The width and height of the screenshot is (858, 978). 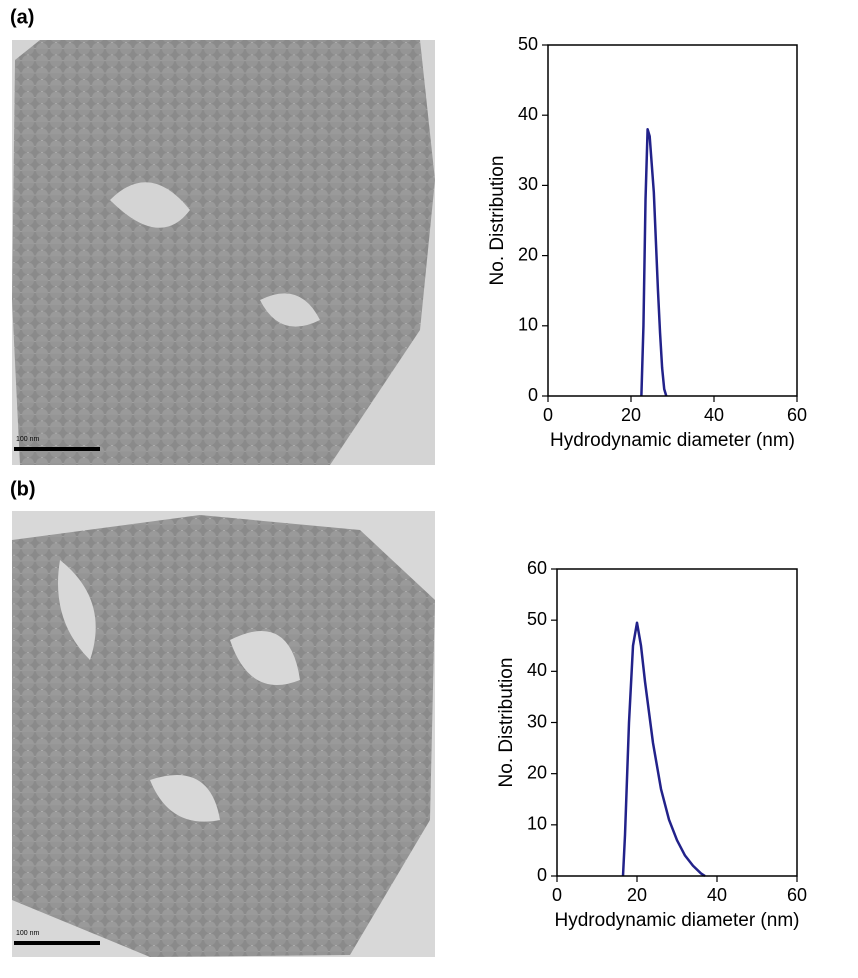 What do you see at coordinates (23, 489) in the screenshot?
I see `panel-label: (b)` at bounding box center [23, 489].